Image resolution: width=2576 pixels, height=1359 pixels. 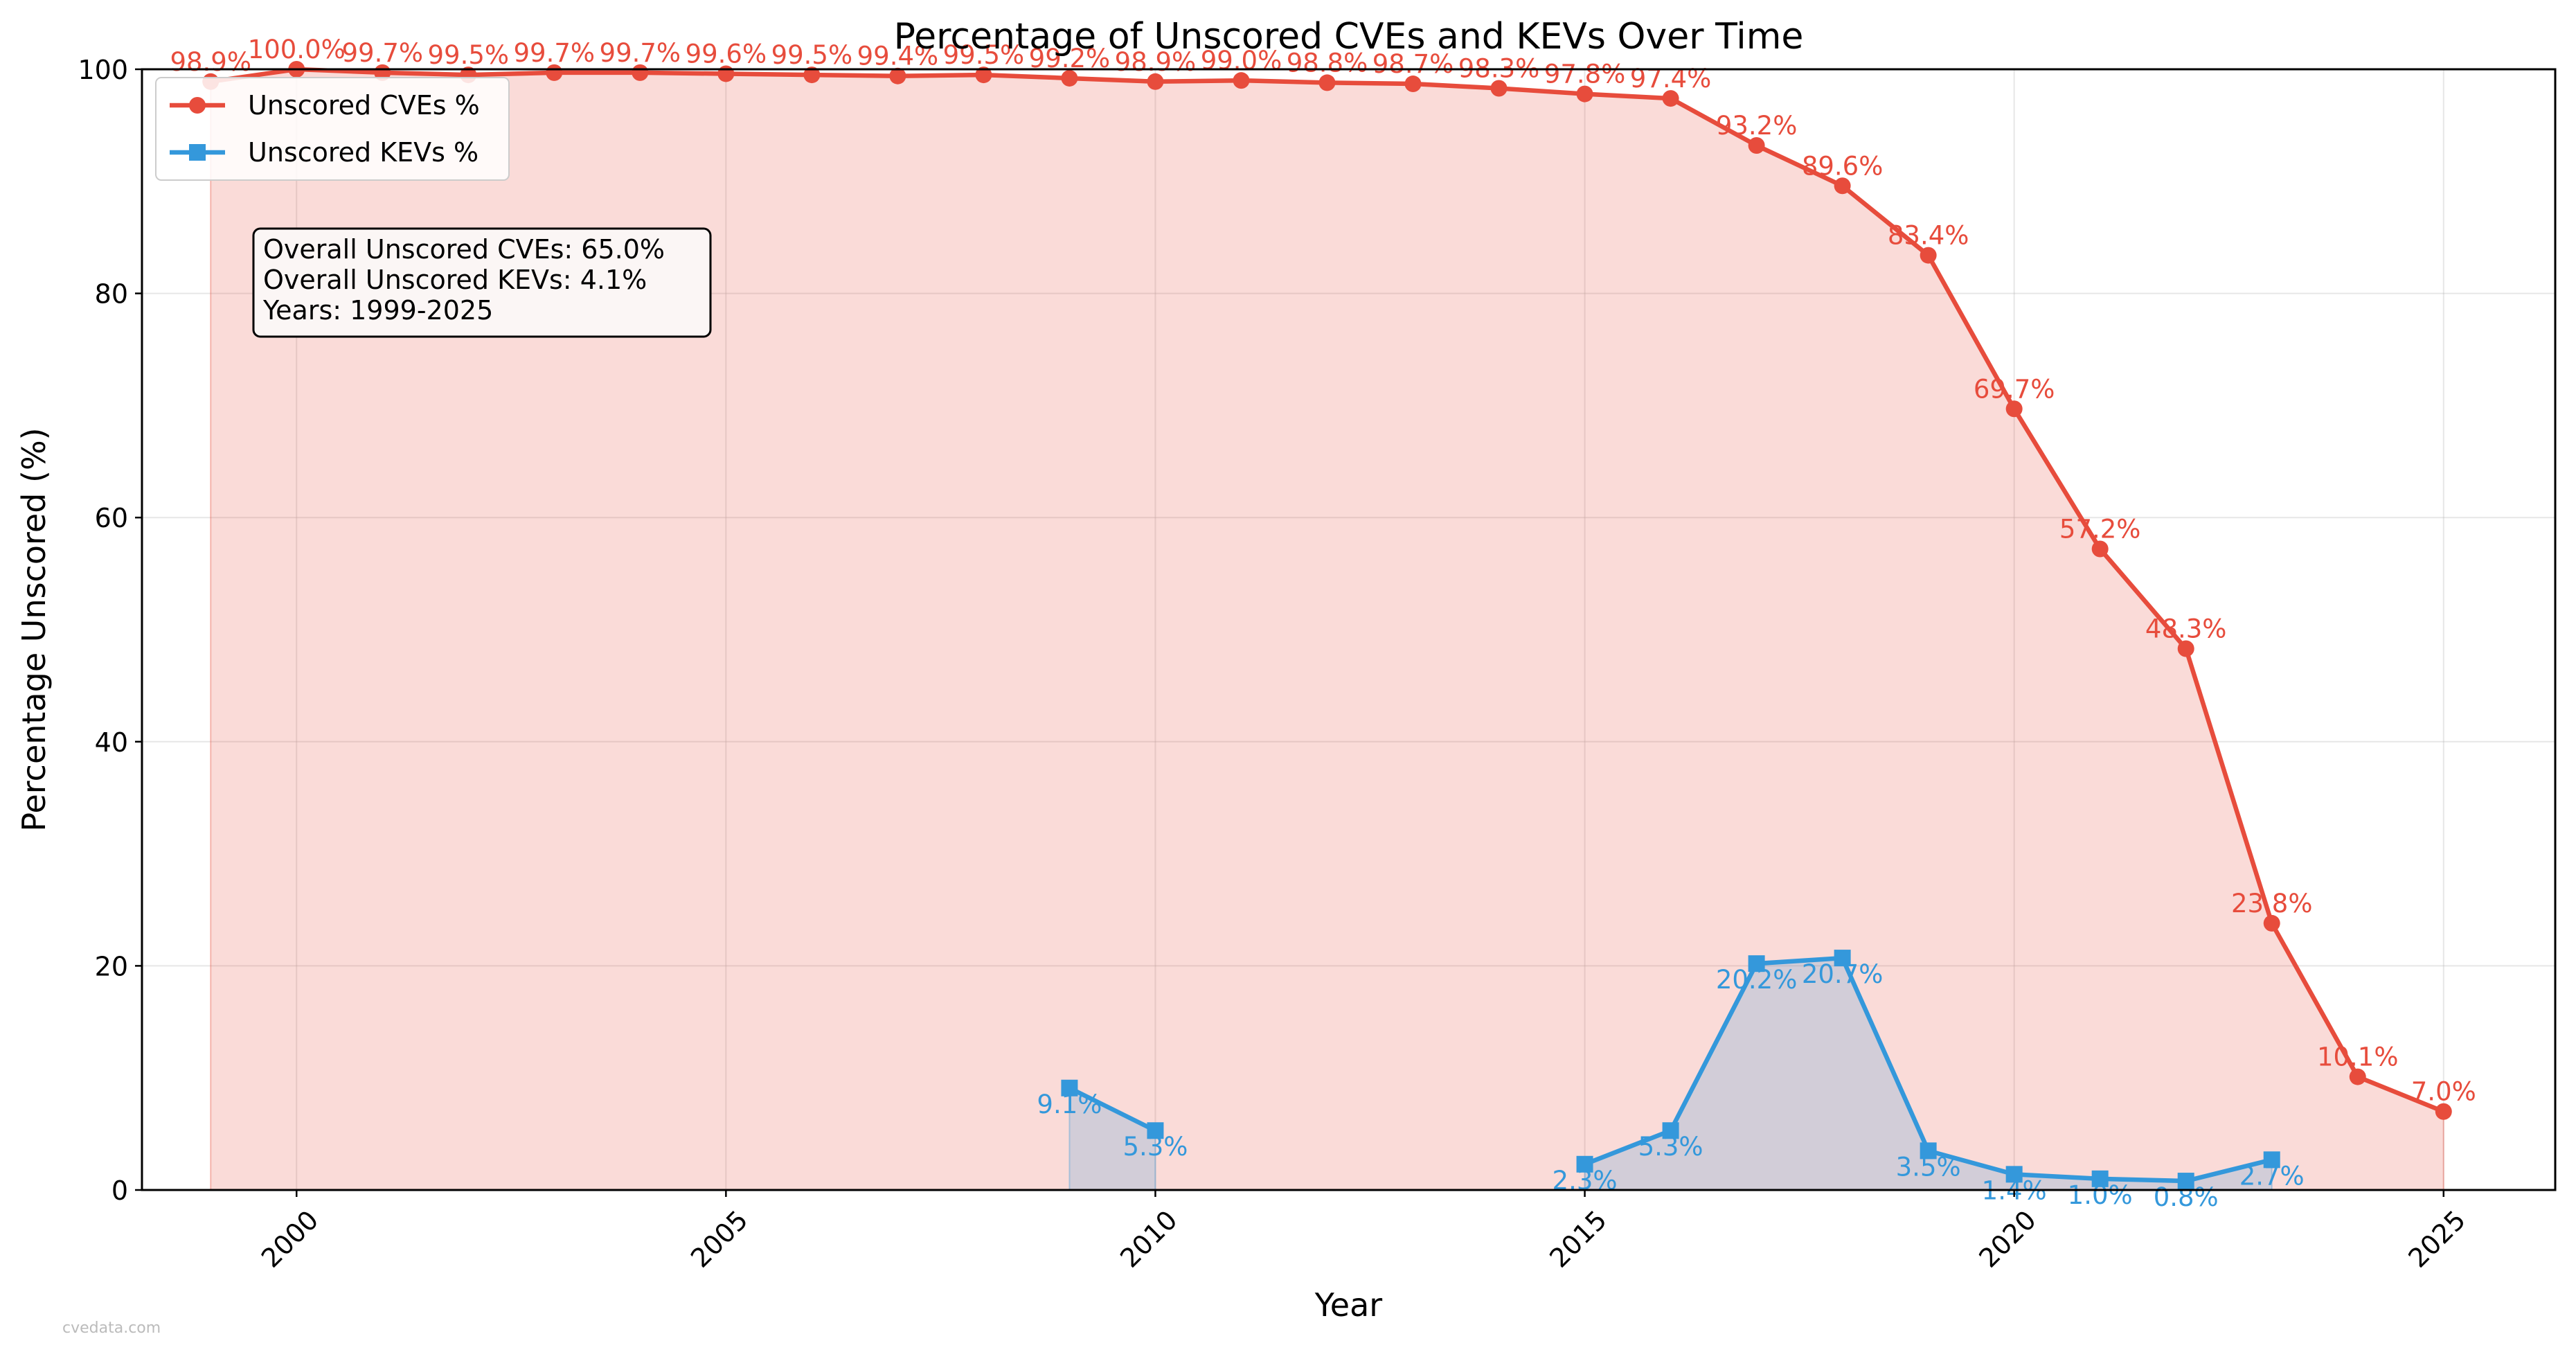 What do you see at coordinates (2272, 903) in the screenshot?
I see `cve-data-label: 23.8%` at bounding box center [2272, 903].